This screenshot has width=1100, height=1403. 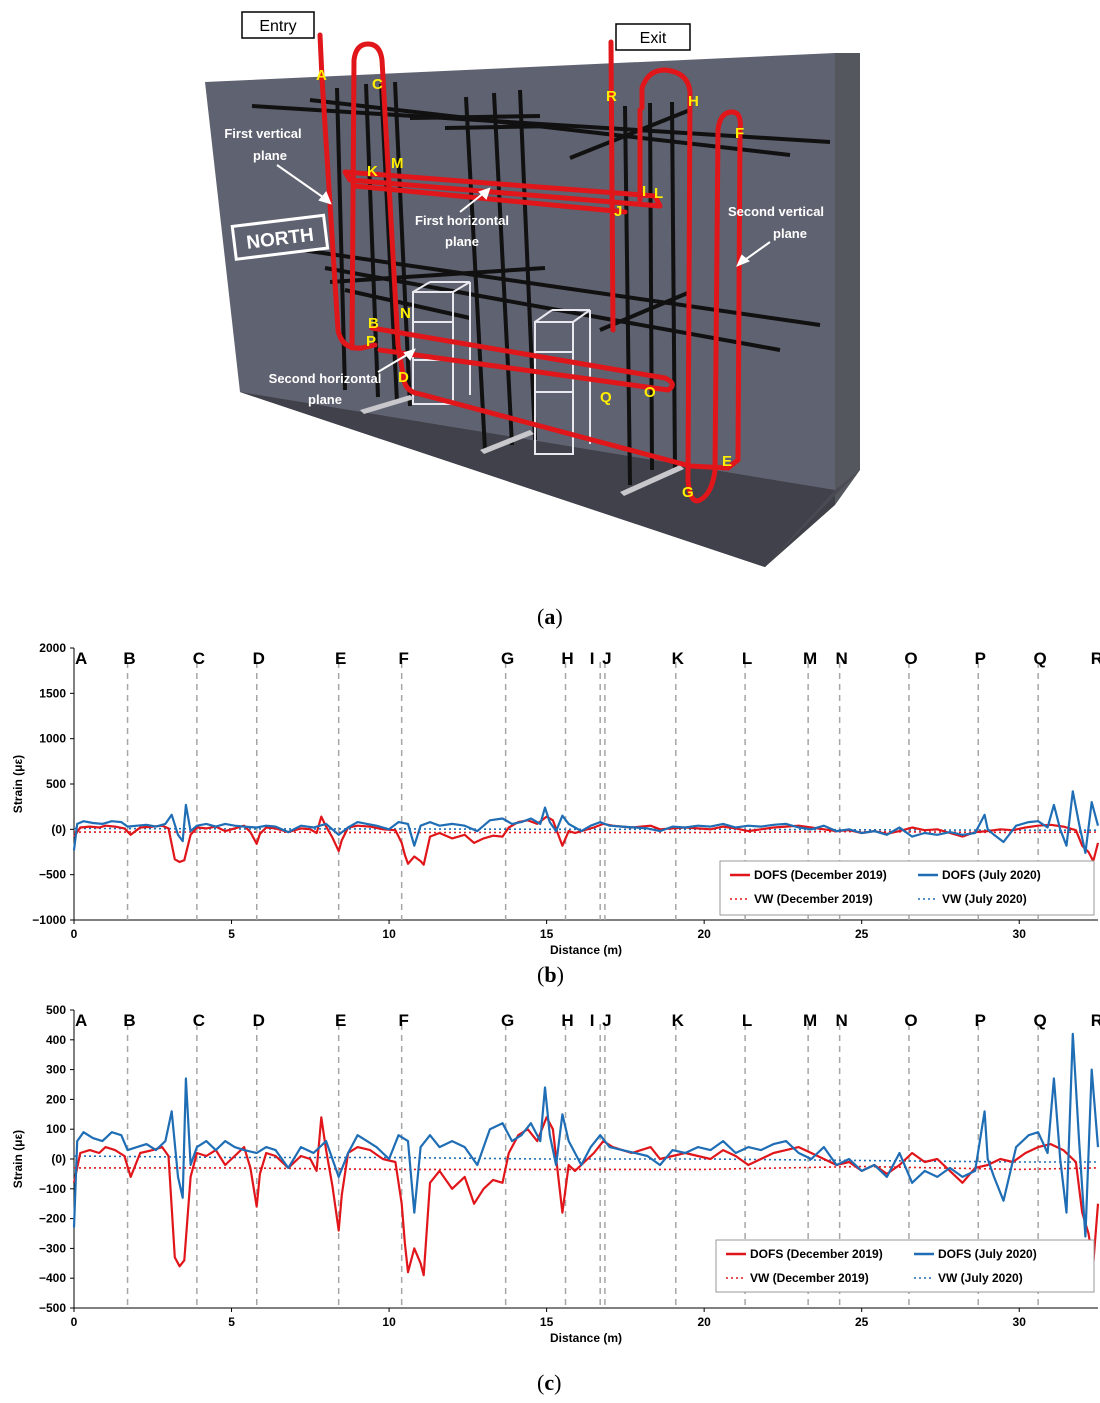 I want to click on point-letter-f: F, so click(x=739, y=133).